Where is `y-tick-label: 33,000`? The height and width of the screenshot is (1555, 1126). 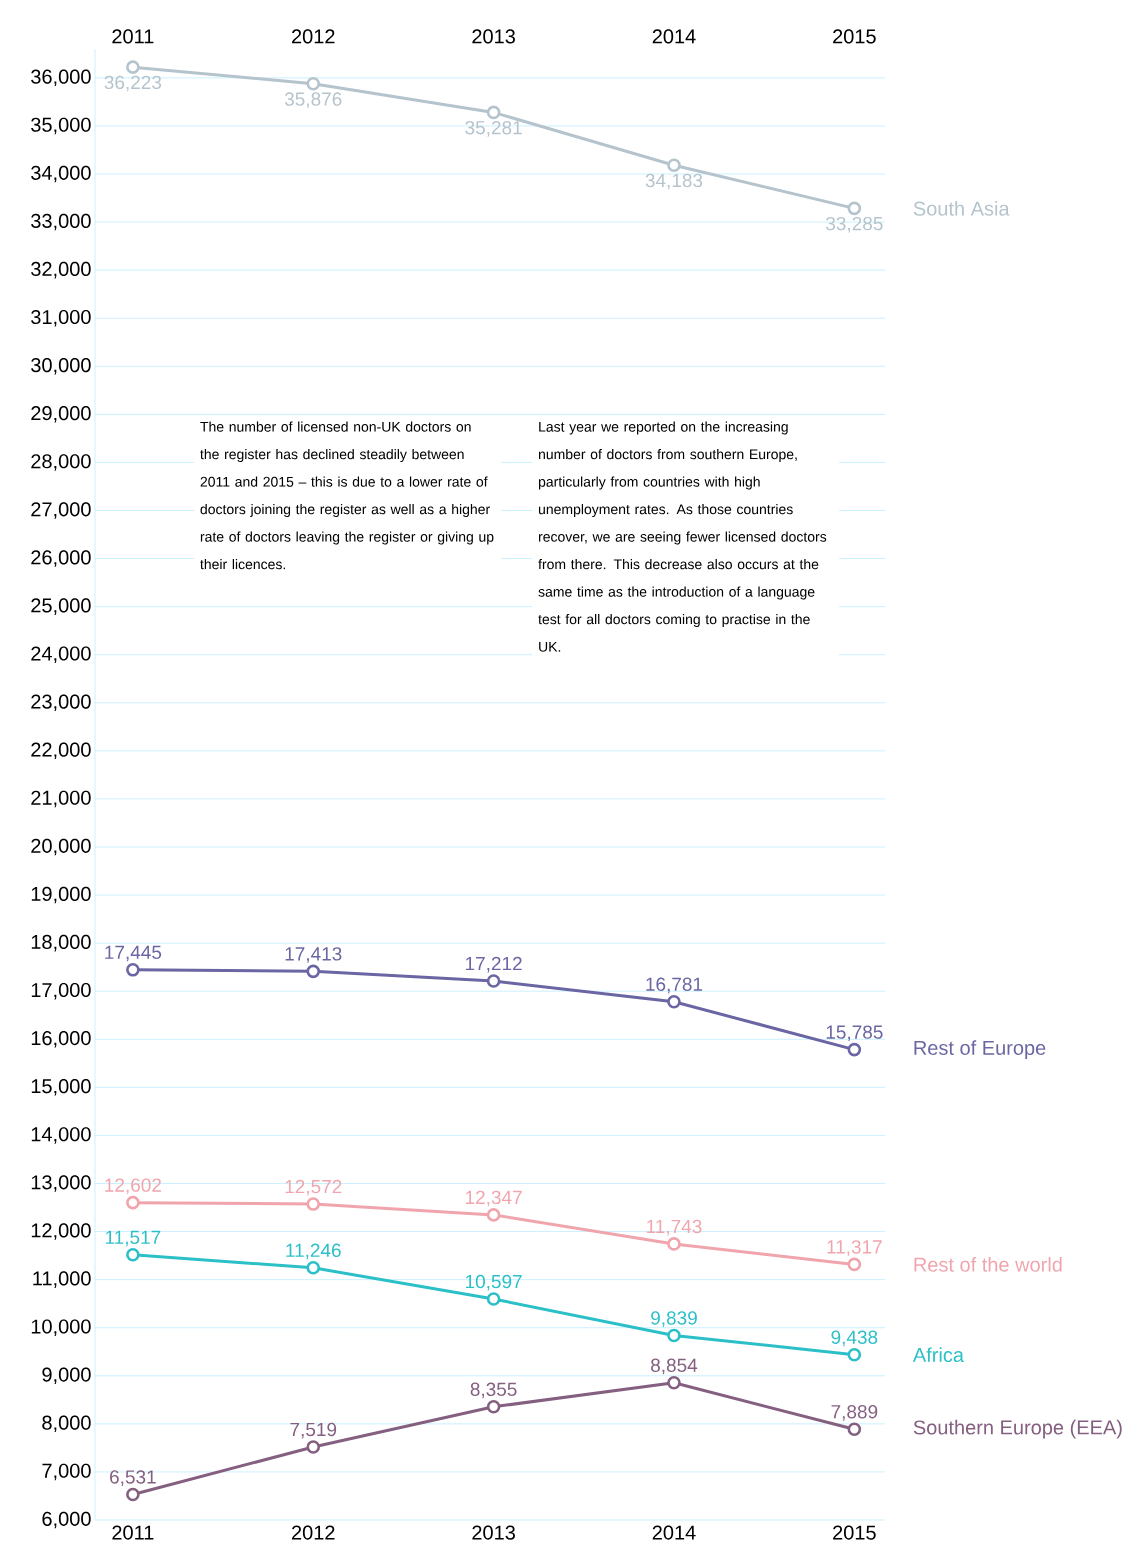
y-tick-label: 33,000 is located at coordinates (60, 222).